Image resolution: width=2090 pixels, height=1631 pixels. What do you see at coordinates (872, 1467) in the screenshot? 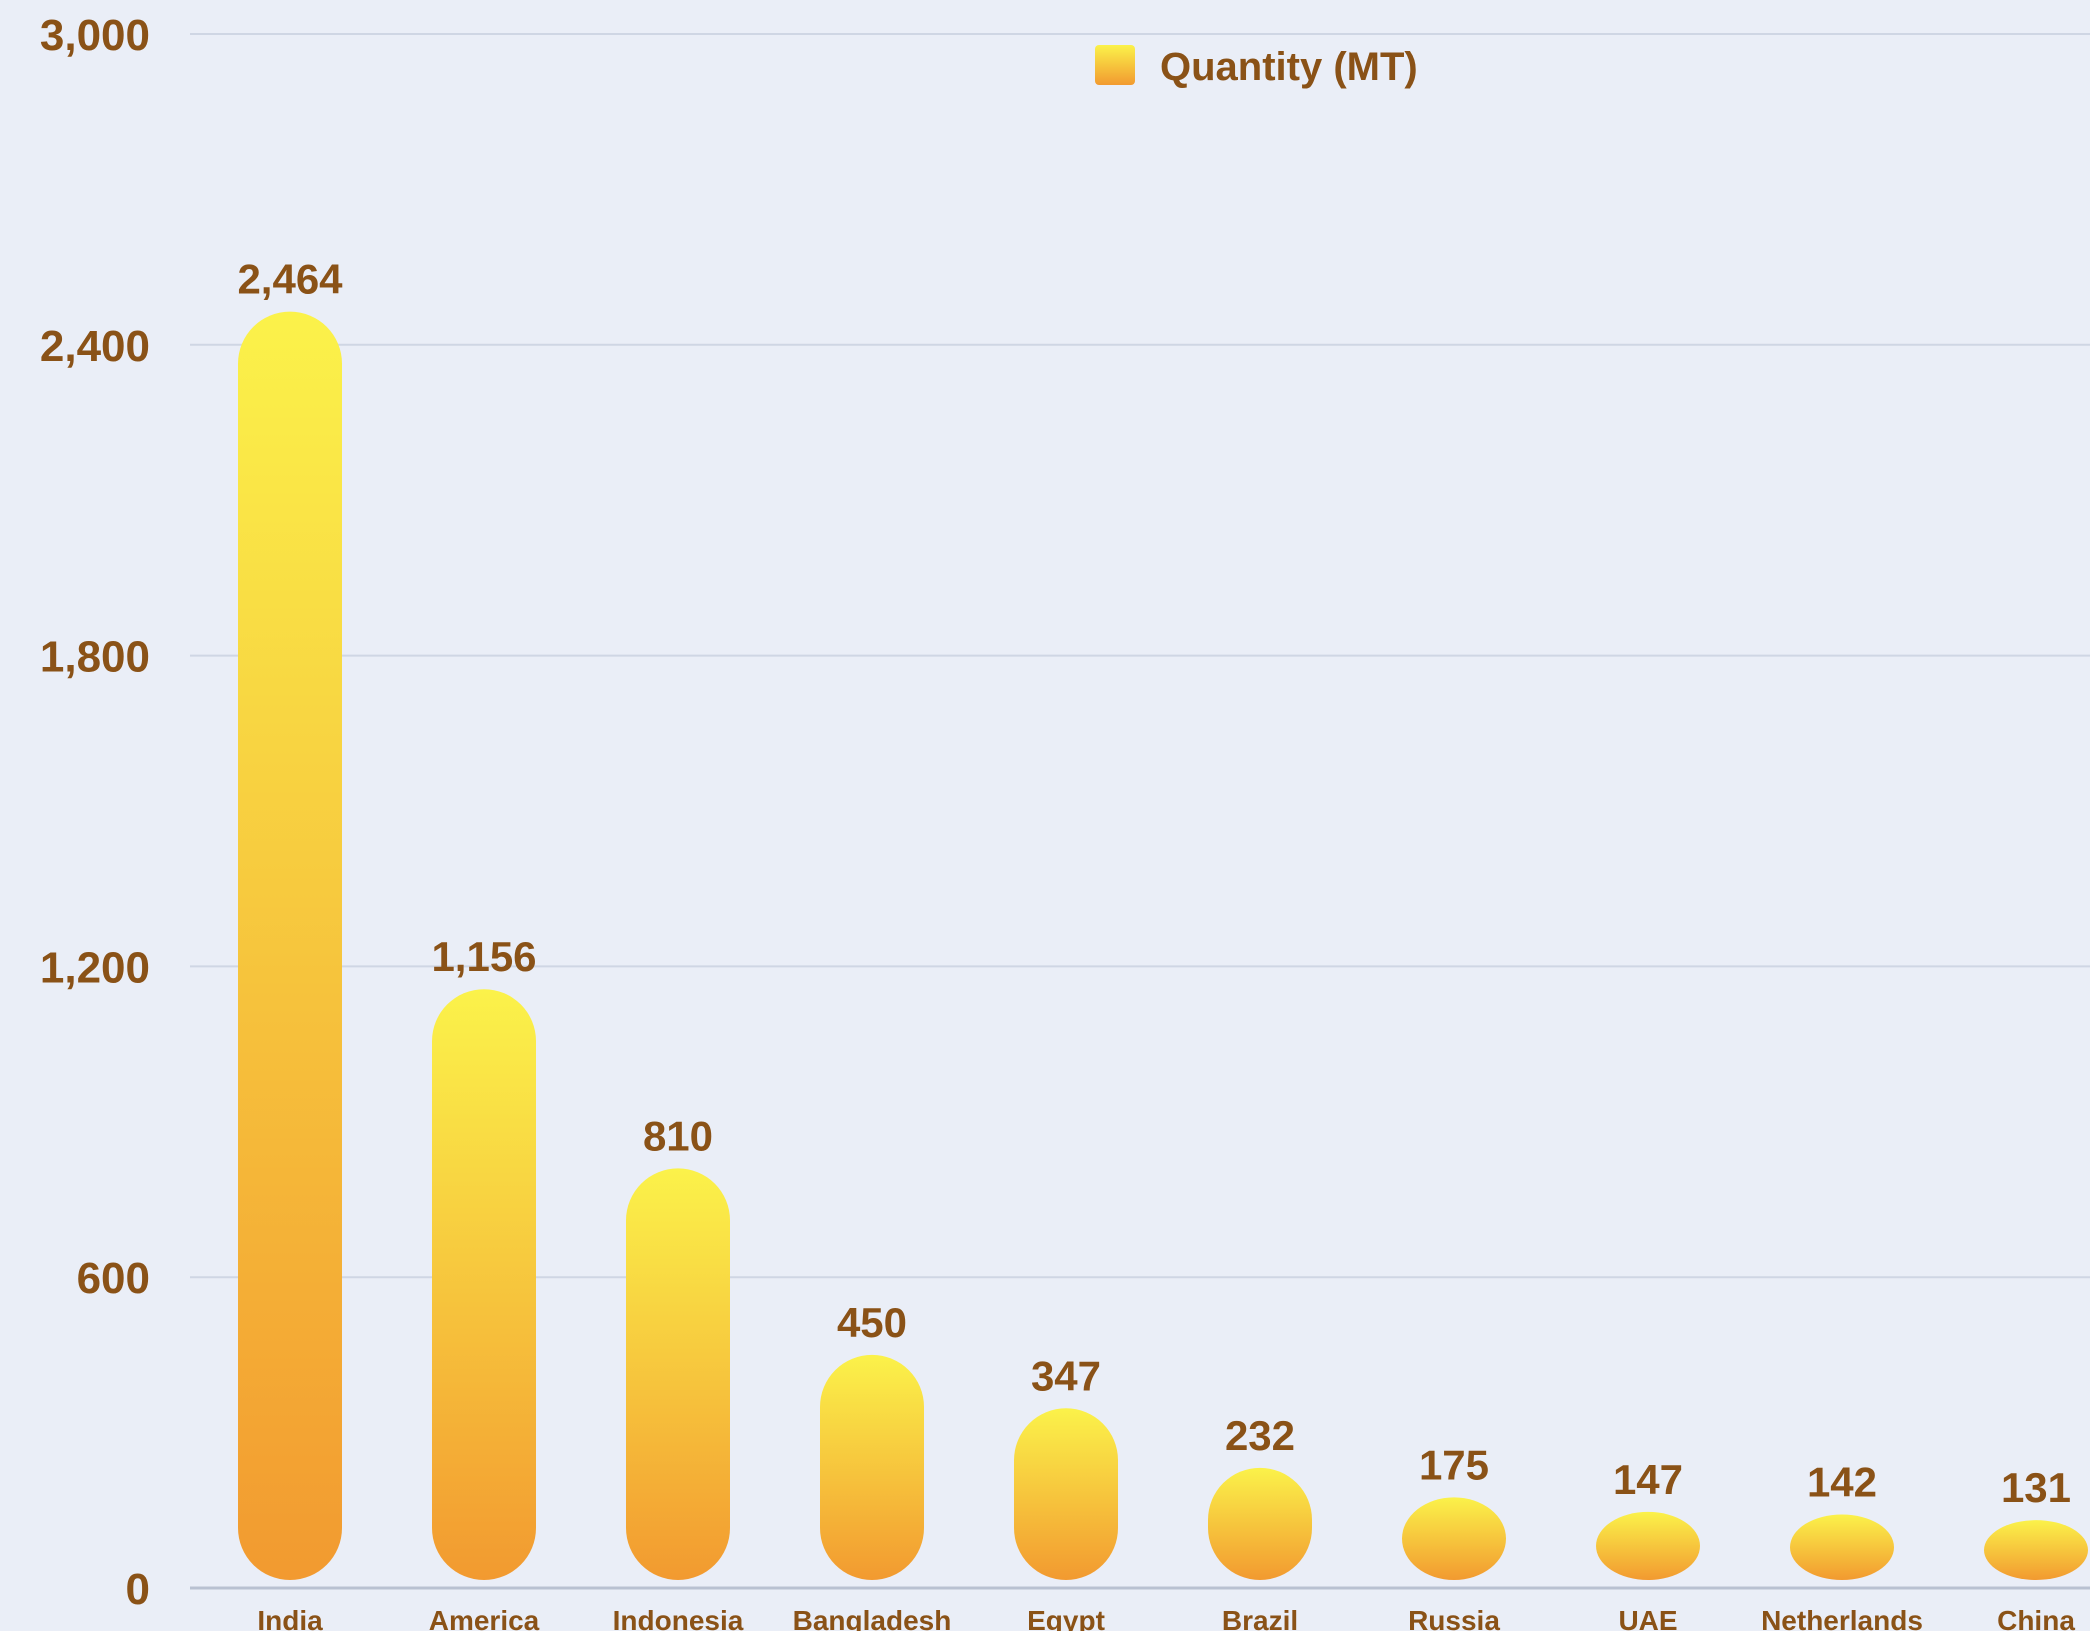
I see `bar-bangladesh` at bounding box center [872, 1467].